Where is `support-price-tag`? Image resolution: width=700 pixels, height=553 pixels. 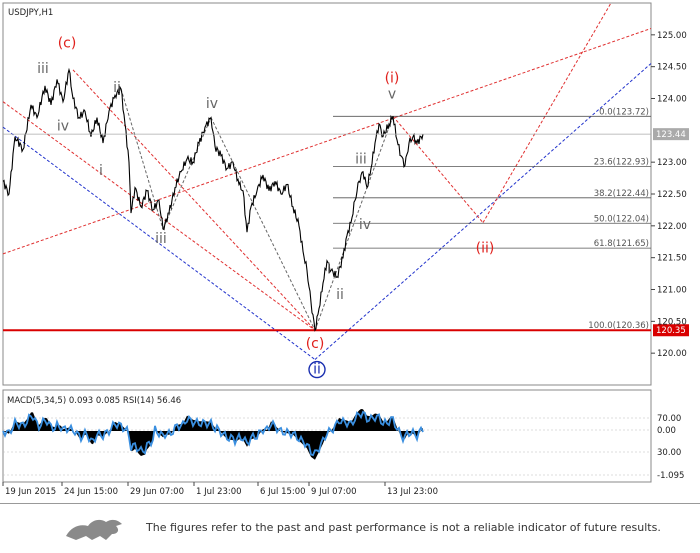
support-price-tag is located at coordinates (671, 330).